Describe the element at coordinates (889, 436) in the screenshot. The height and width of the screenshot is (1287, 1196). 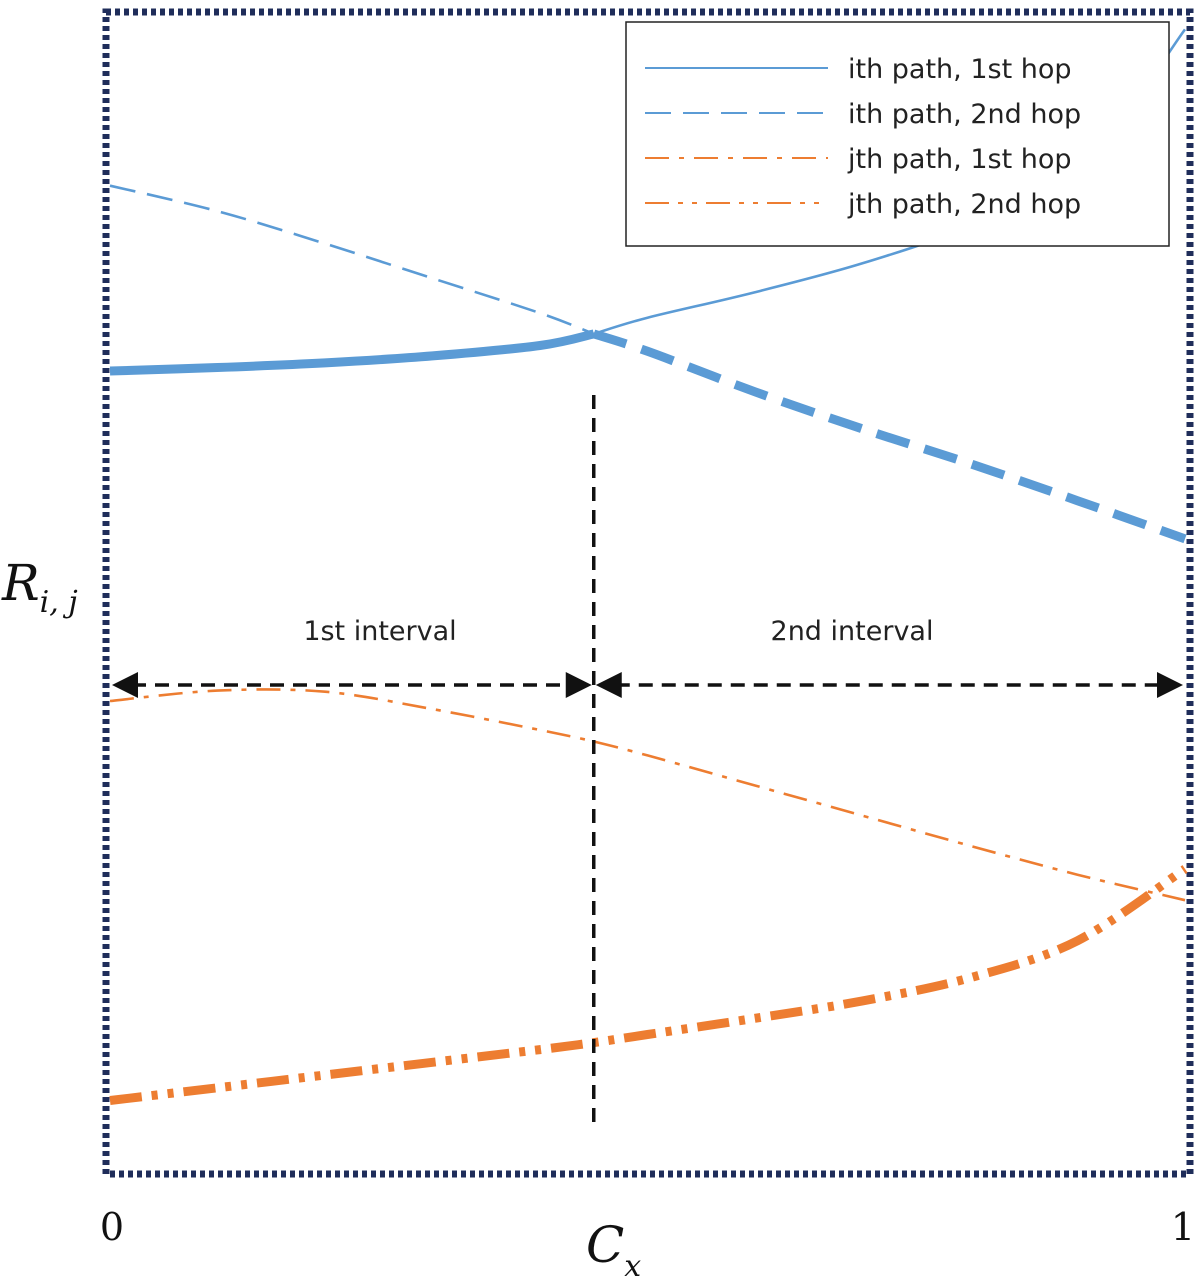
I see `series-line-2-selected` at that location.